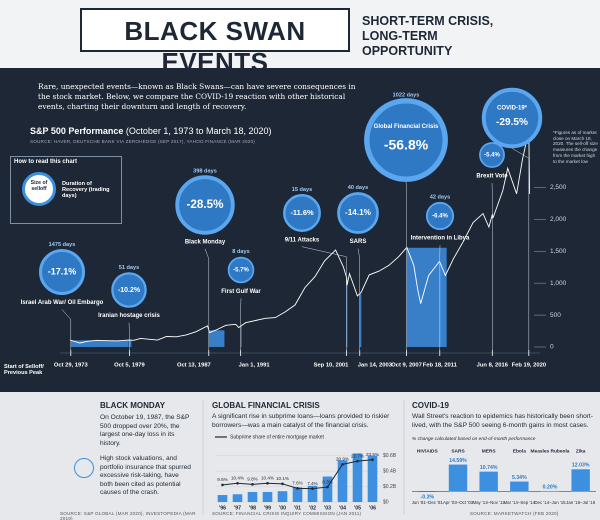 The image size is (600, 520). What do you see at coordinates (297, 508) in the screenshot?
I see `x-tick-label: '01` at bounding box center [297, 508].